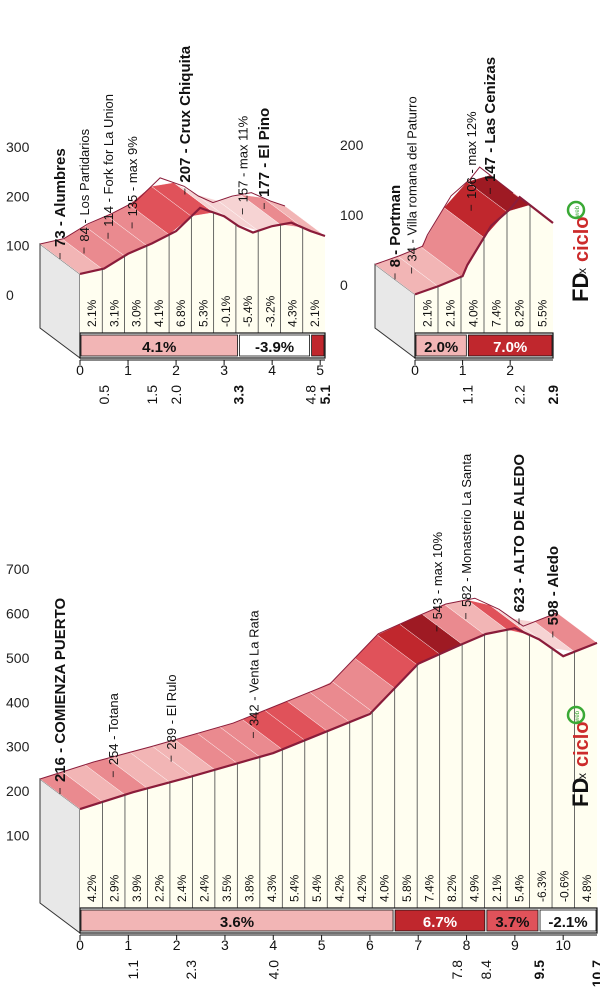 The image size is (600, 1000). Describe the element at coordinates (152, 395) in the screenshot. I see `km-mark-label: 1.5` at that location.